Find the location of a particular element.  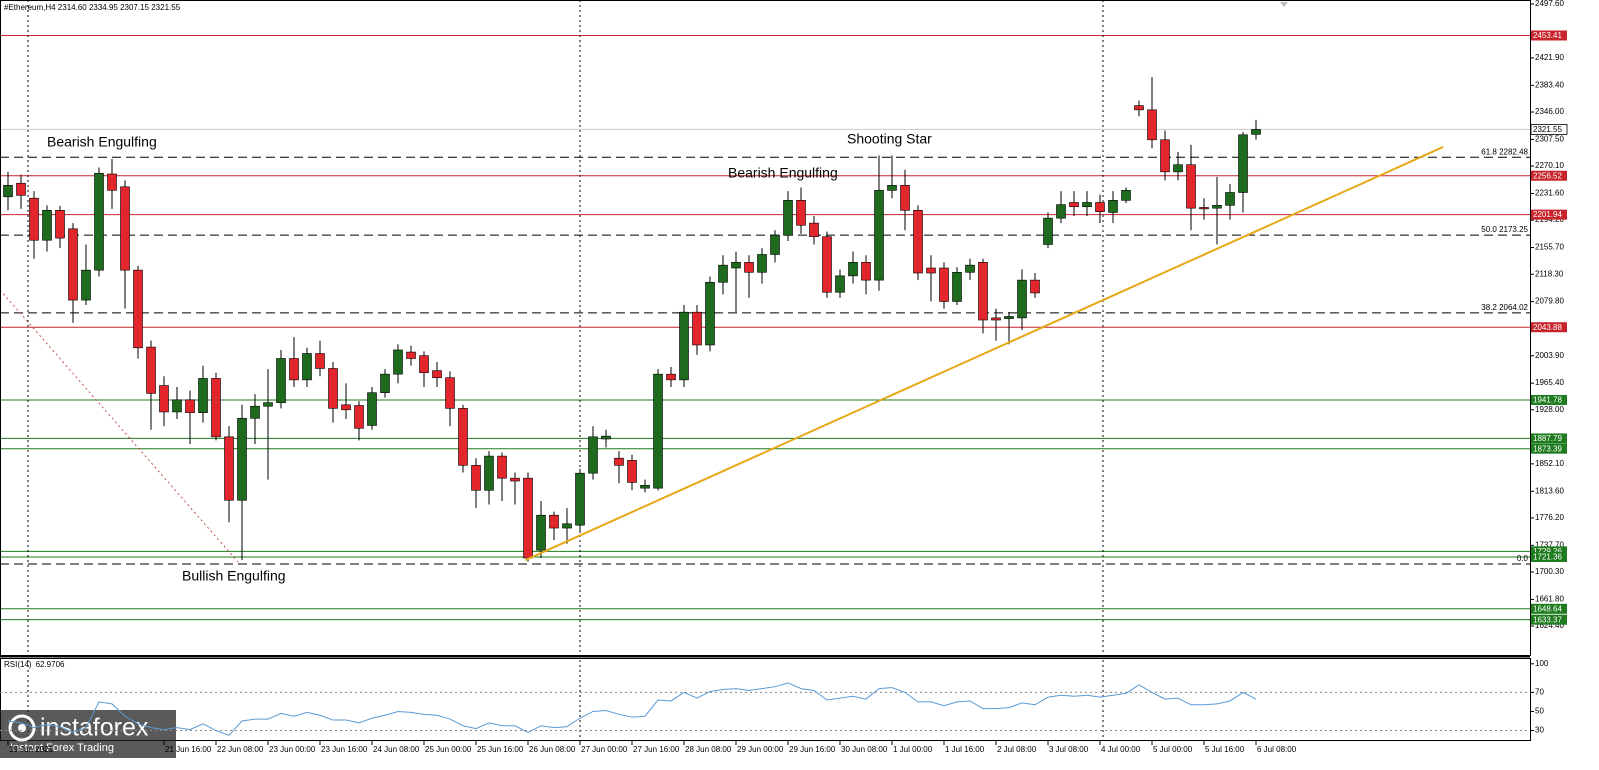

y-tick-label: 1852.10 is located at coordinates (1549, 463).